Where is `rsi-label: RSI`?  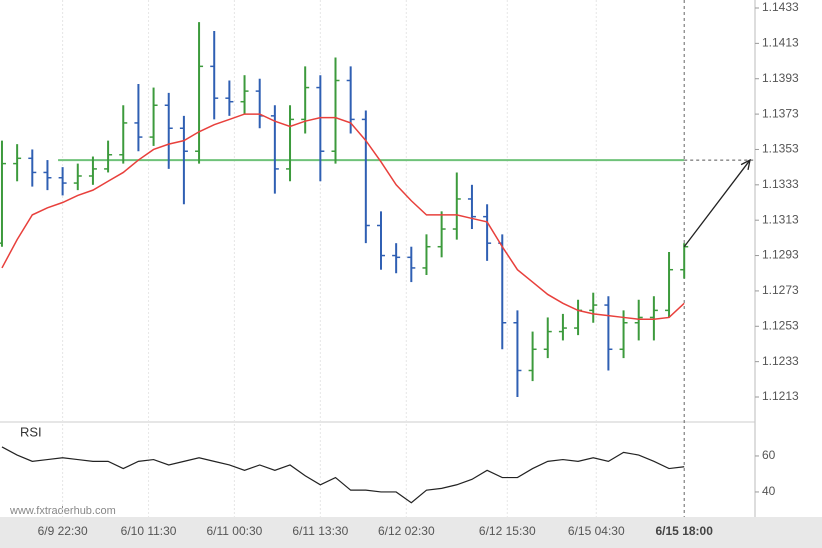 rsi-label: RSI is located at coordinates (31, 431).